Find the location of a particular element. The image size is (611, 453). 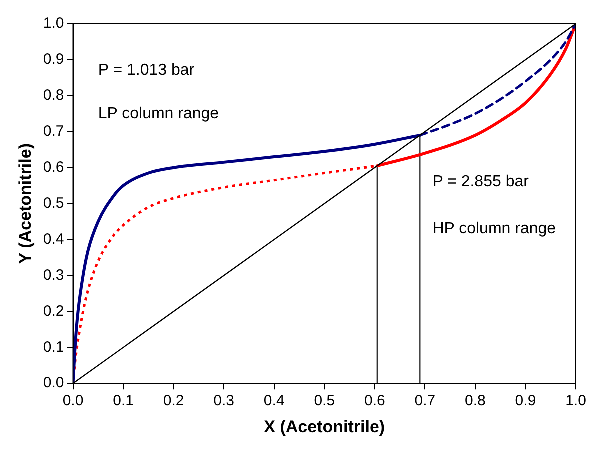

annotation: LP column range is located at coordinates (159, 113).